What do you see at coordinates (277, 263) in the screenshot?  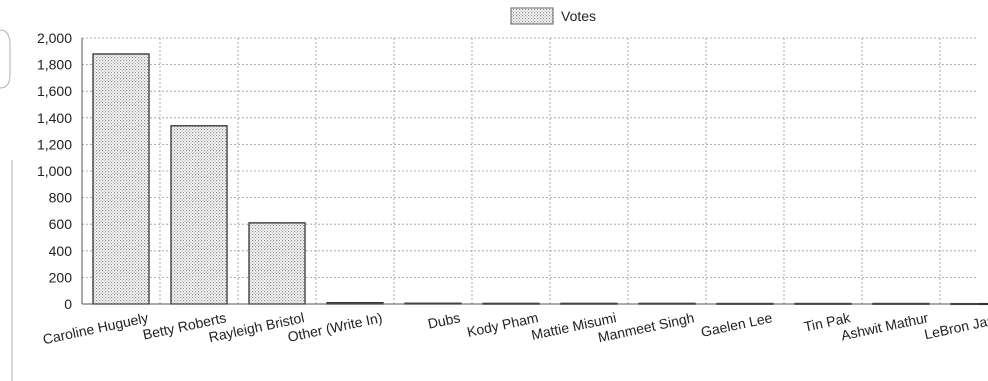 I see `bar-rayleigh-bristol` at bounding box center [277, 263].